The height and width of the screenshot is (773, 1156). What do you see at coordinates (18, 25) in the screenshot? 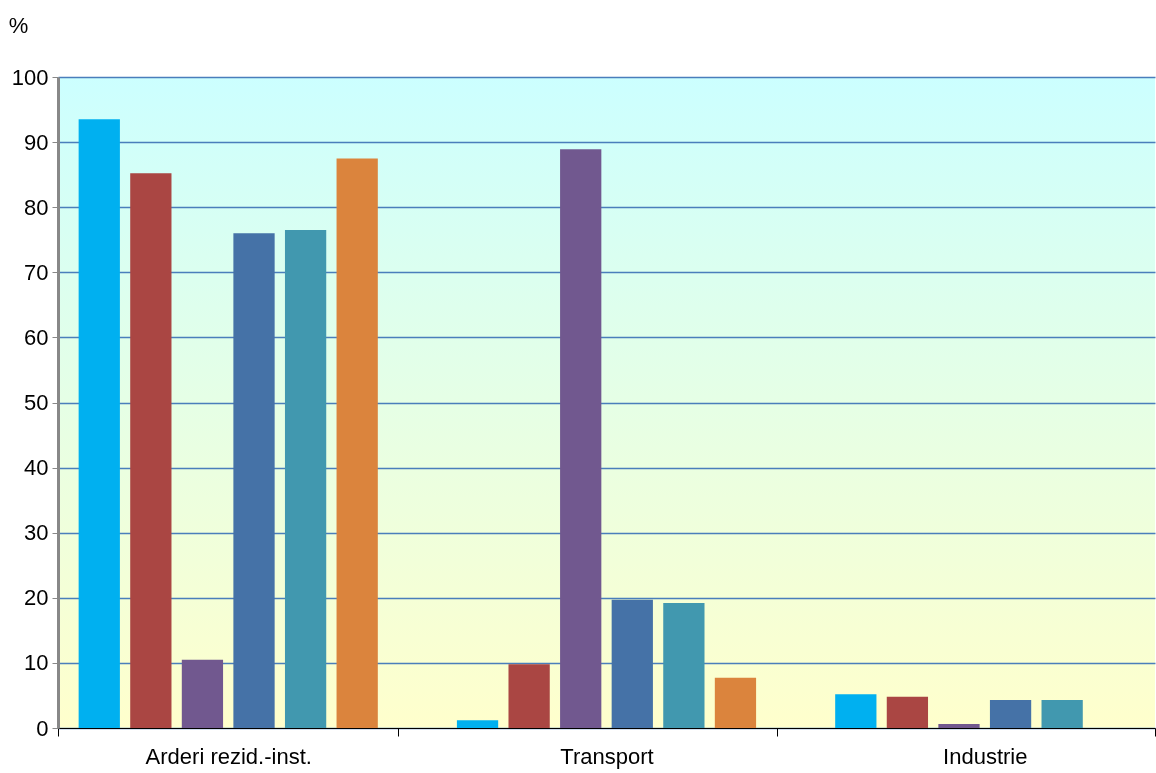
I see `y-axis-title: %` at bounding box center [18, 25].